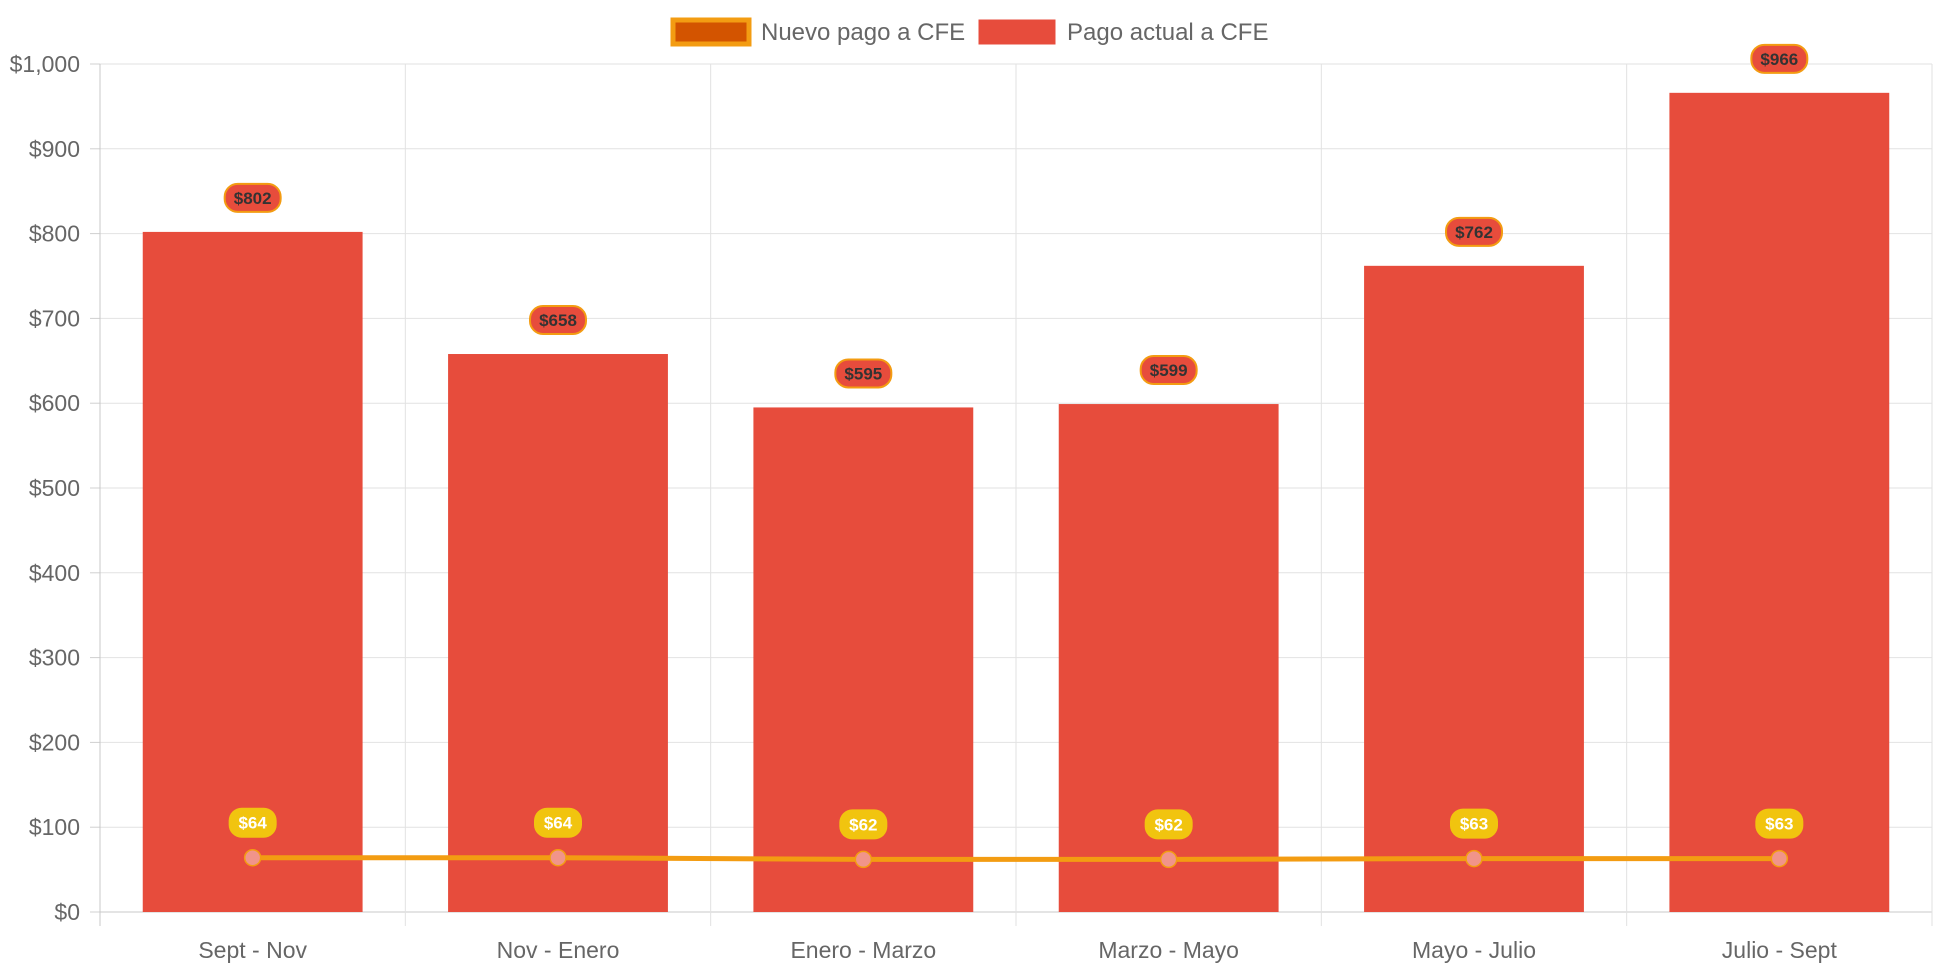 This screenshot has width=1942, height=970. I want to click on x-tick-label: Mayo - Julio, so click(1474, 950).